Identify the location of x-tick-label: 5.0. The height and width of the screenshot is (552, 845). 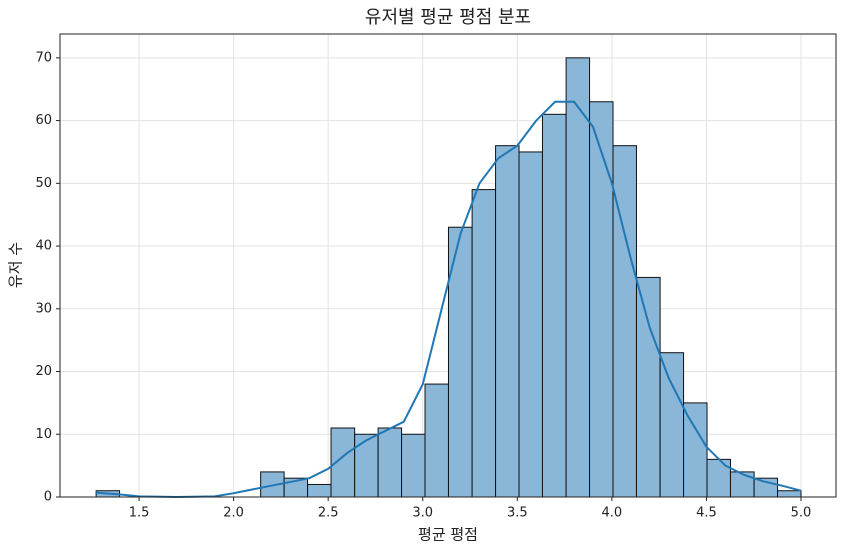
(801, 513).